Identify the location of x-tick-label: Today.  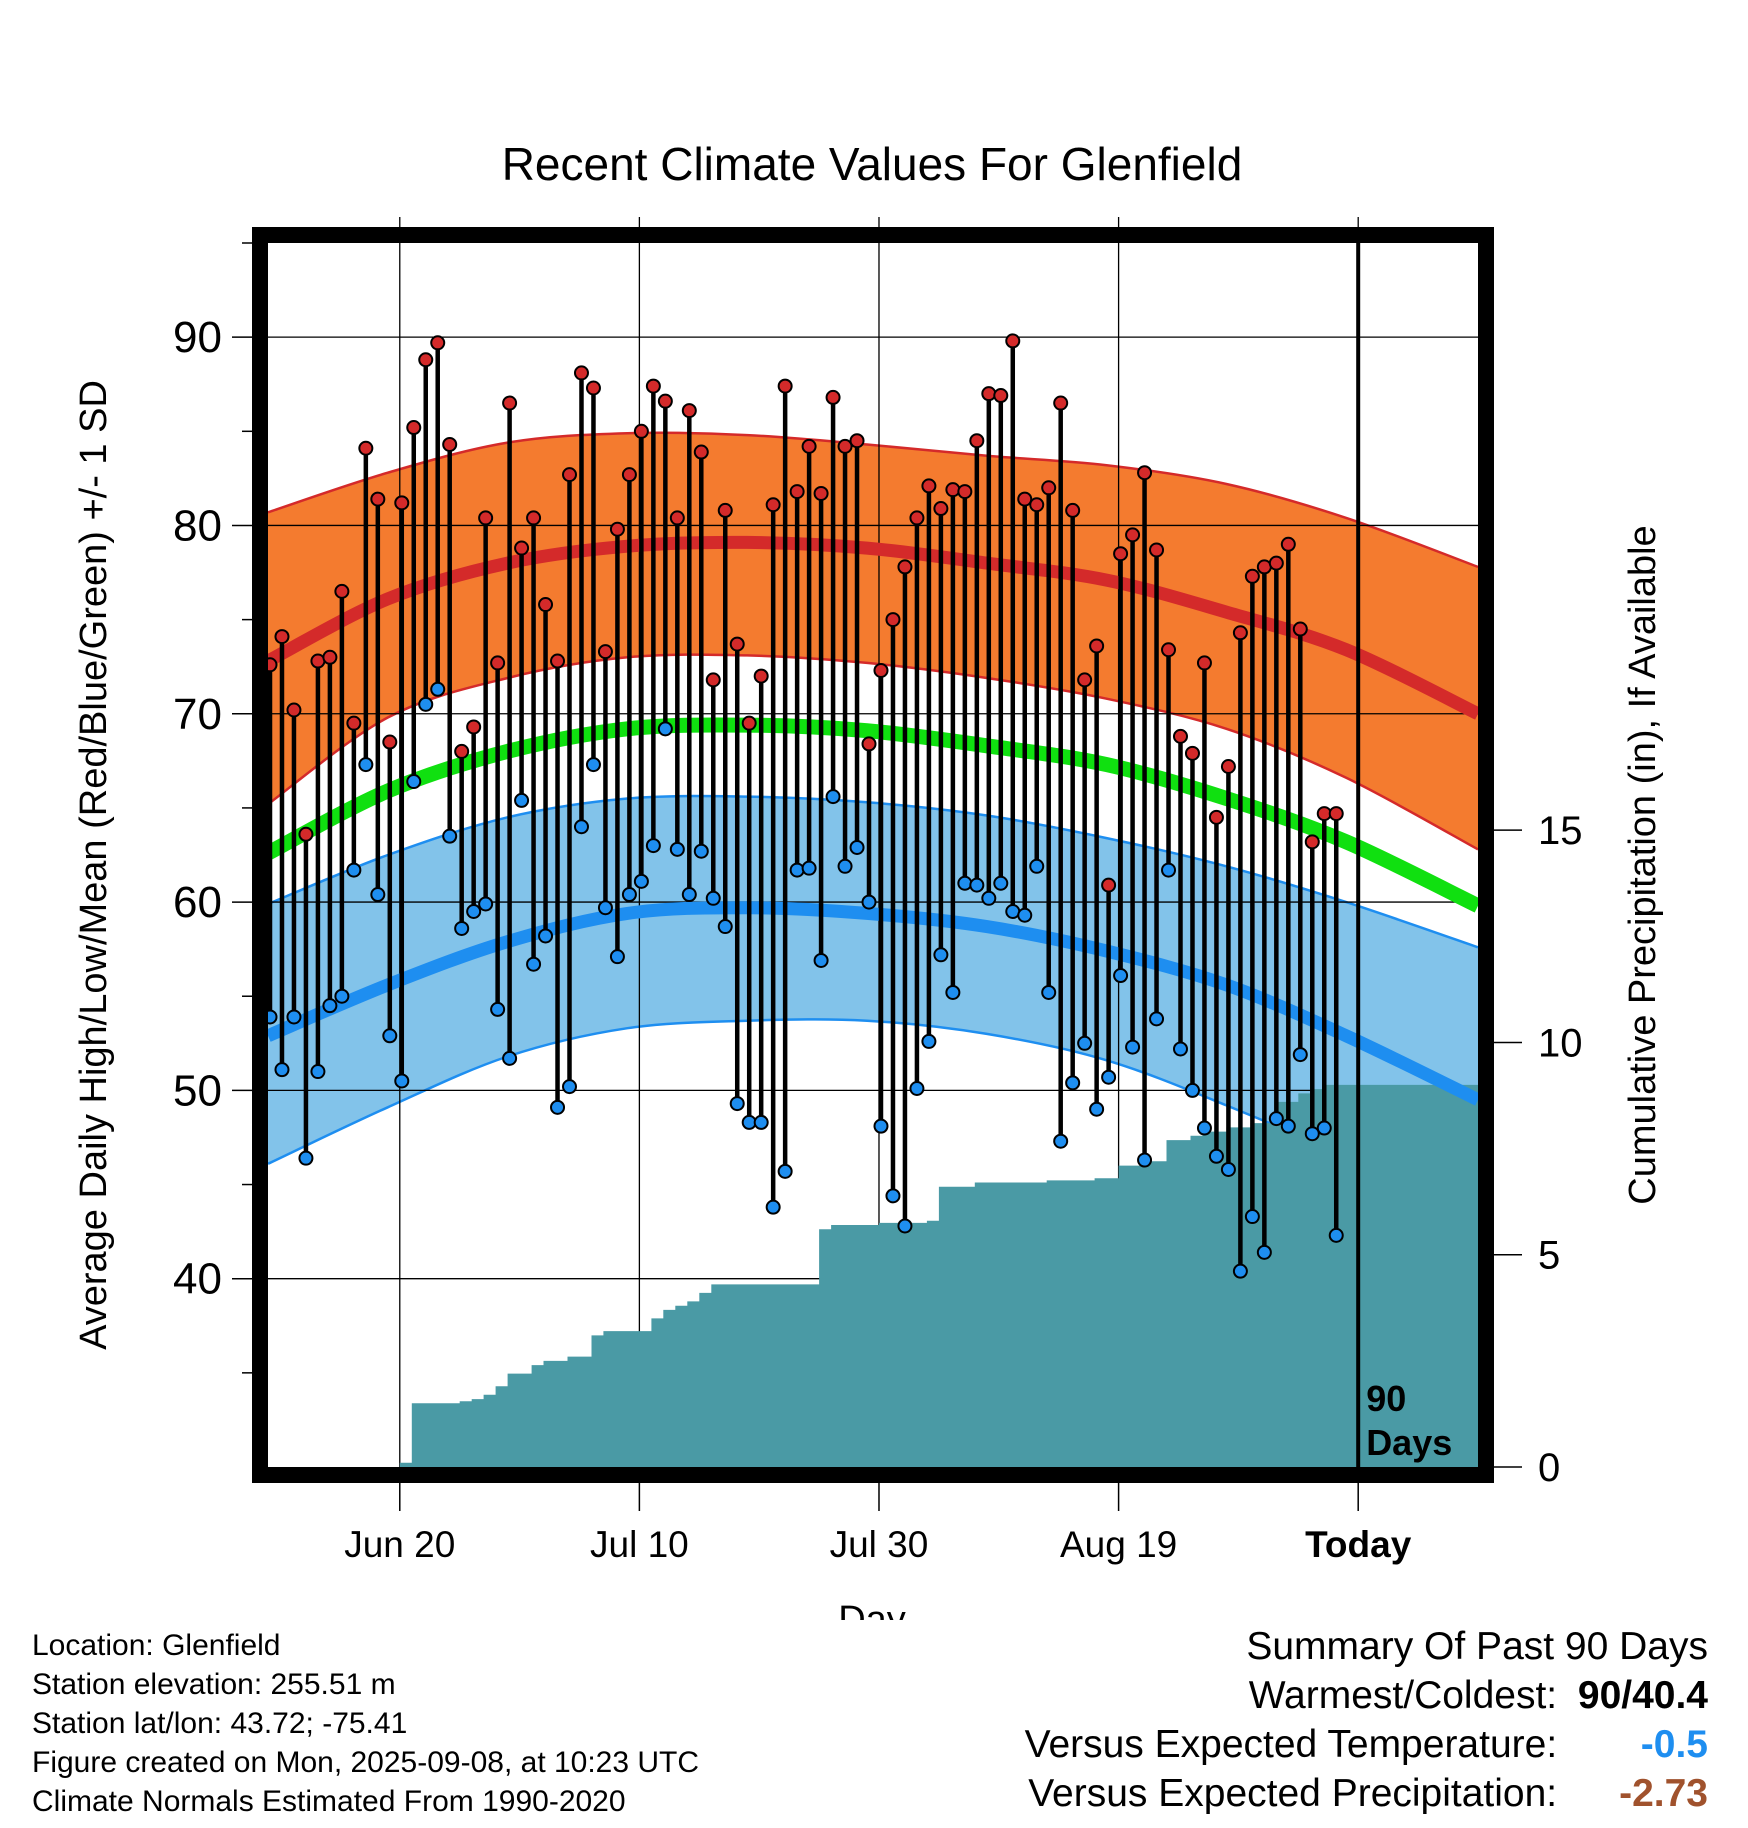
(1358, 1544).